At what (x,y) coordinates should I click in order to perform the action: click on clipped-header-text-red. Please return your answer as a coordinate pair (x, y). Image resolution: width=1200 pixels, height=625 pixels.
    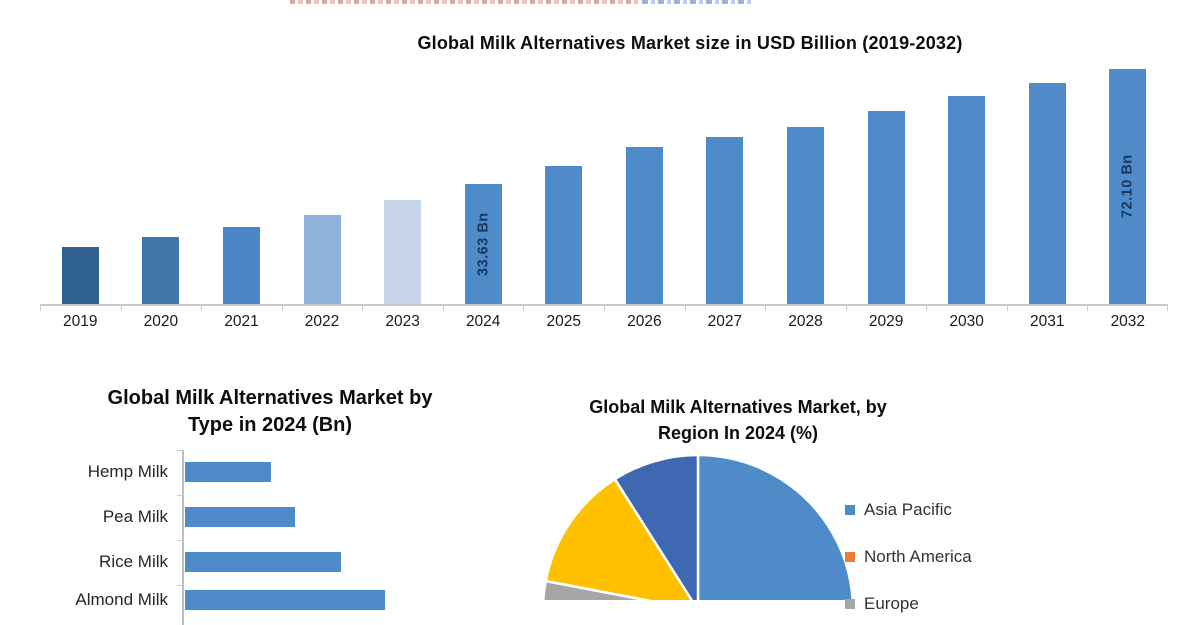
    Looking at the image, I should click on (464, 2).